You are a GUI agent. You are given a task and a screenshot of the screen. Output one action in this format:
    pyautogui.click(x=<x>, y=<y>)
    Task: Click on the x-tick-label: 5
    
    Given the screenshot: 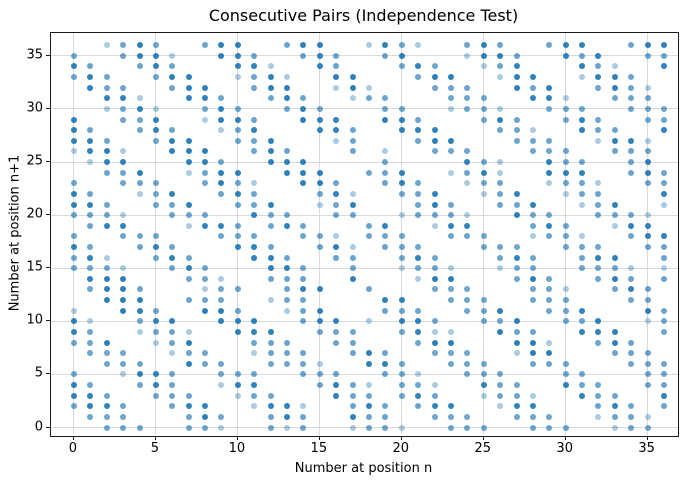 What is the action you would take?
    pyautogui.click(x=155, y=448)
    